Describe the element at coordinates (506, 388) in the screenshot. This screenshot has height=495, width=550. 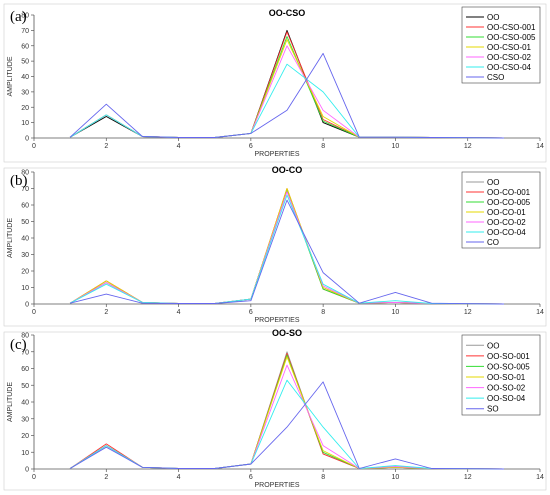
I see `legend-entry-label: OO-SO-02` at that location.